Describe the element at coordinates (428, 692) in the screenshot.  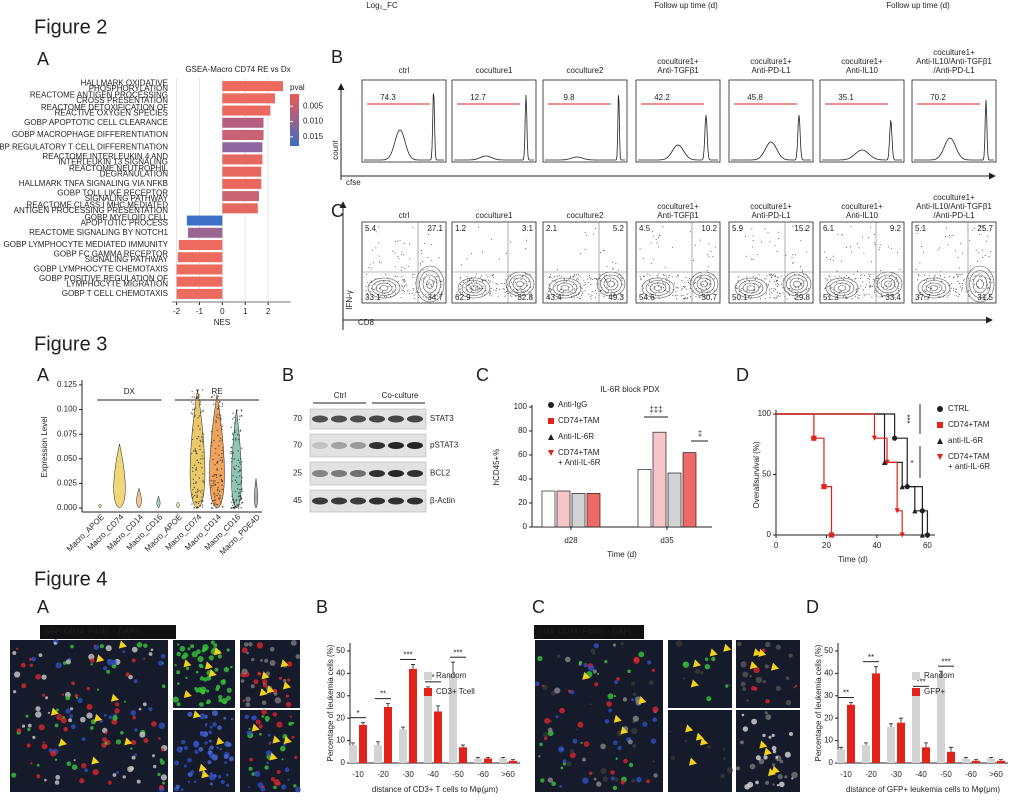
I see `legend-swatch` at that location.